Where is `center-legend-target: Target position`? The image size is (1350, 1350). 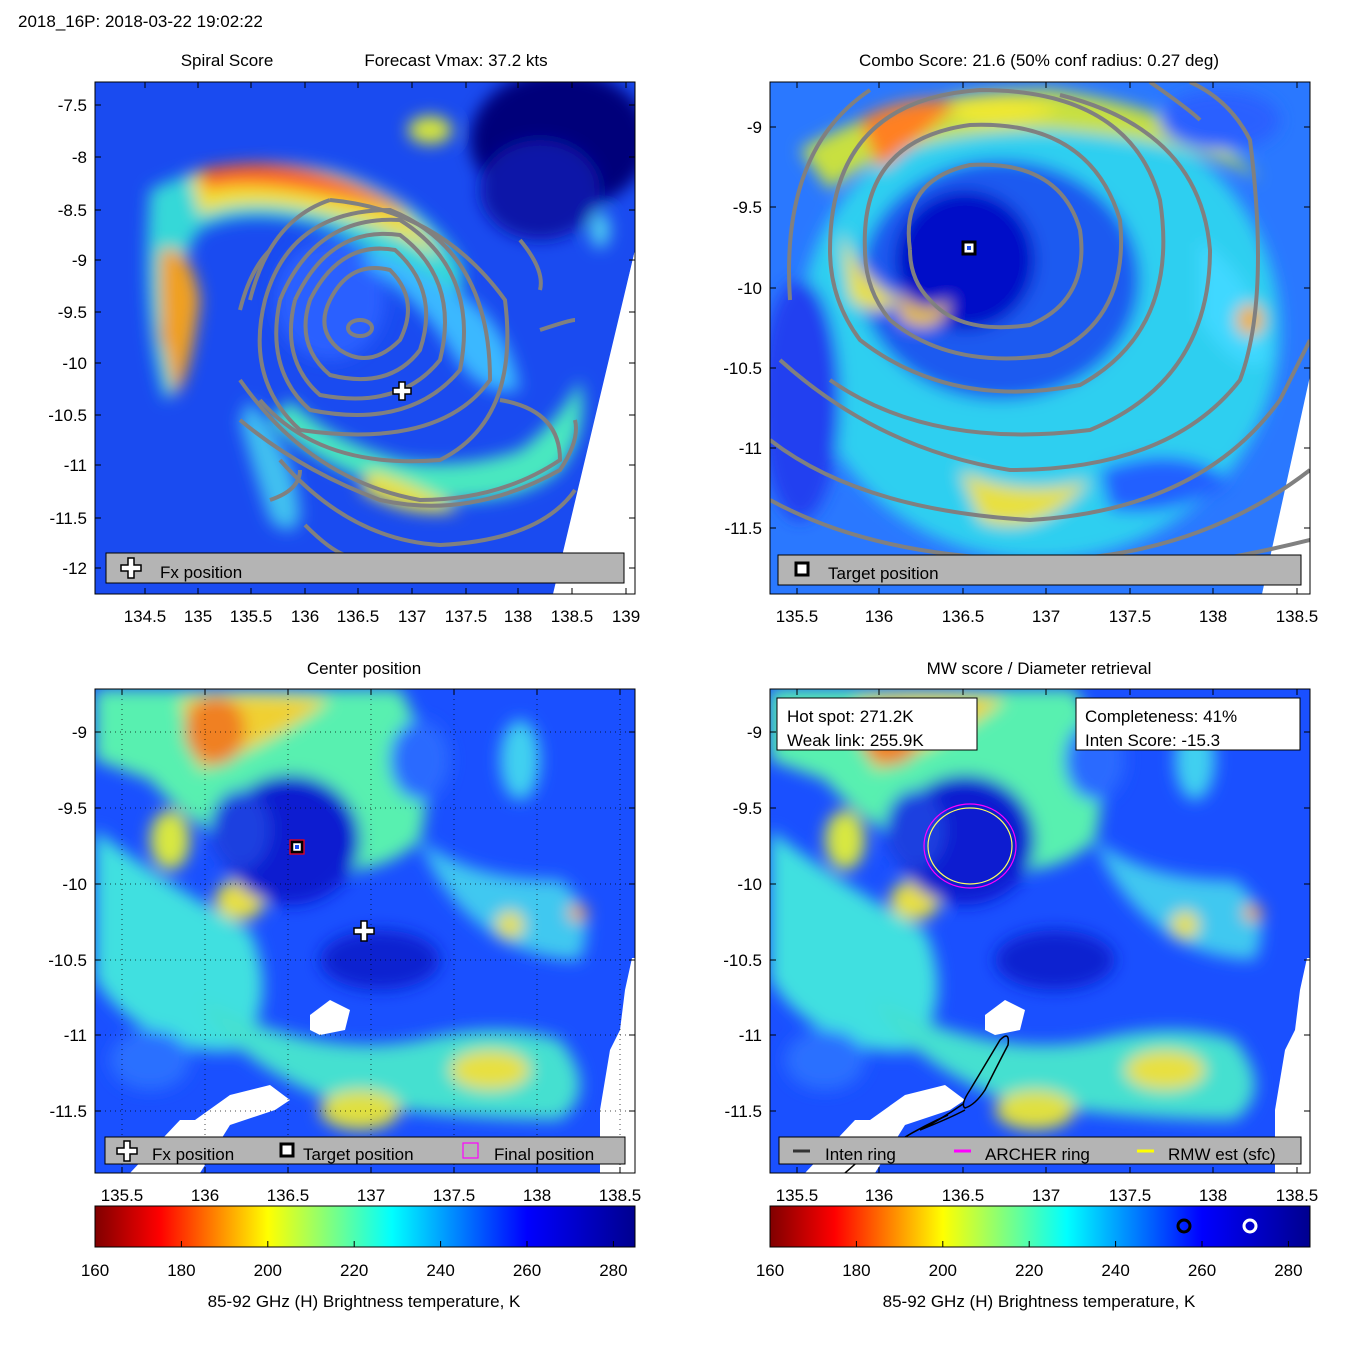 center-legend-target: Target position is located at coordinates (358, 1154).